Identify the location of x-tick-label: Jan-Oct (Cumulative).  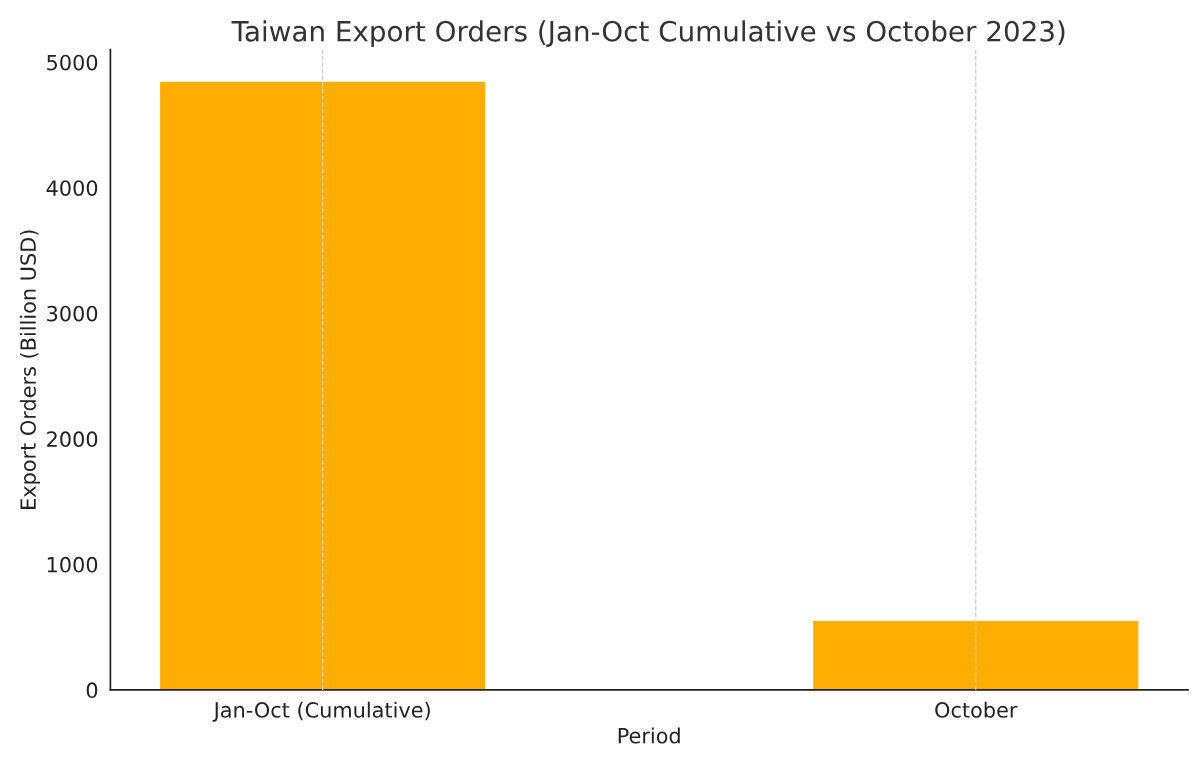
(321, 711).